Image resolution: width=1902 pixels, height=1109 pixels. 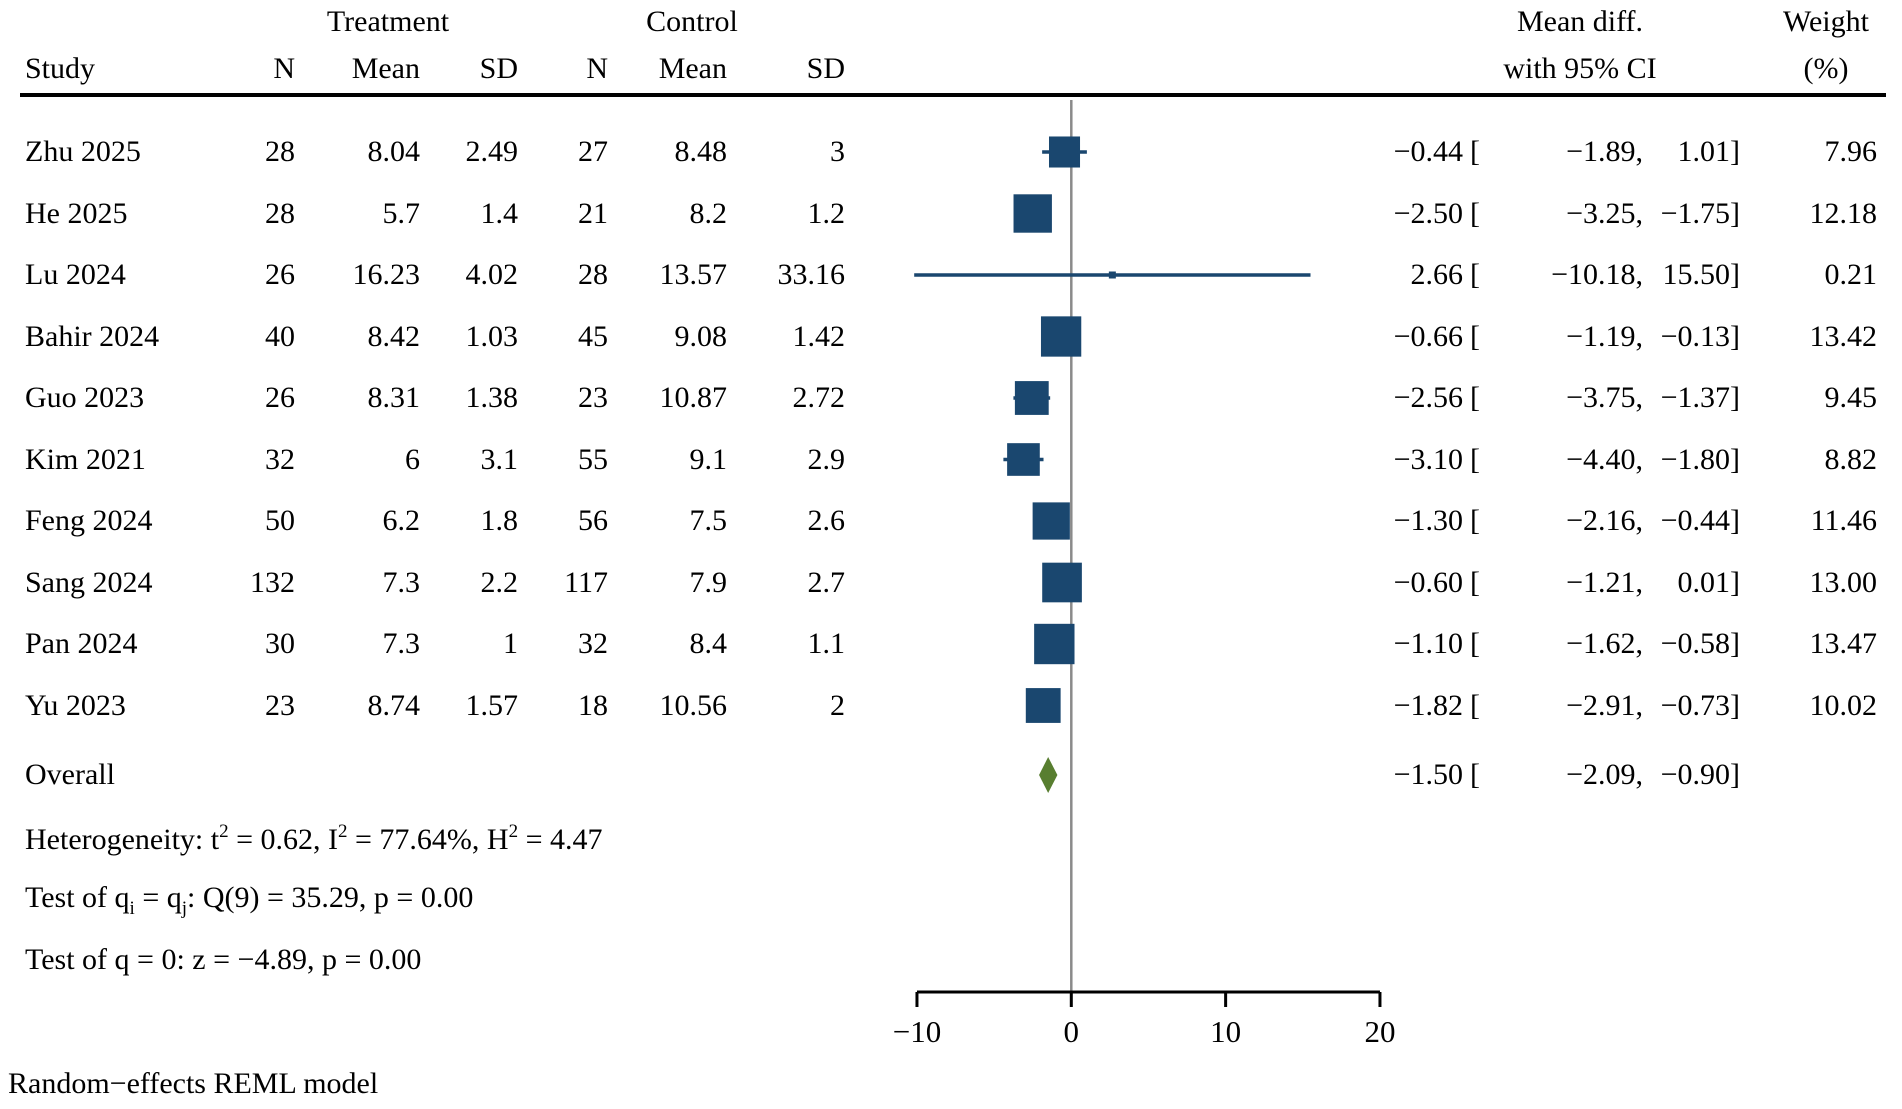 I want to click on treatment-sd: 1.03, so click(x=492, y=336).